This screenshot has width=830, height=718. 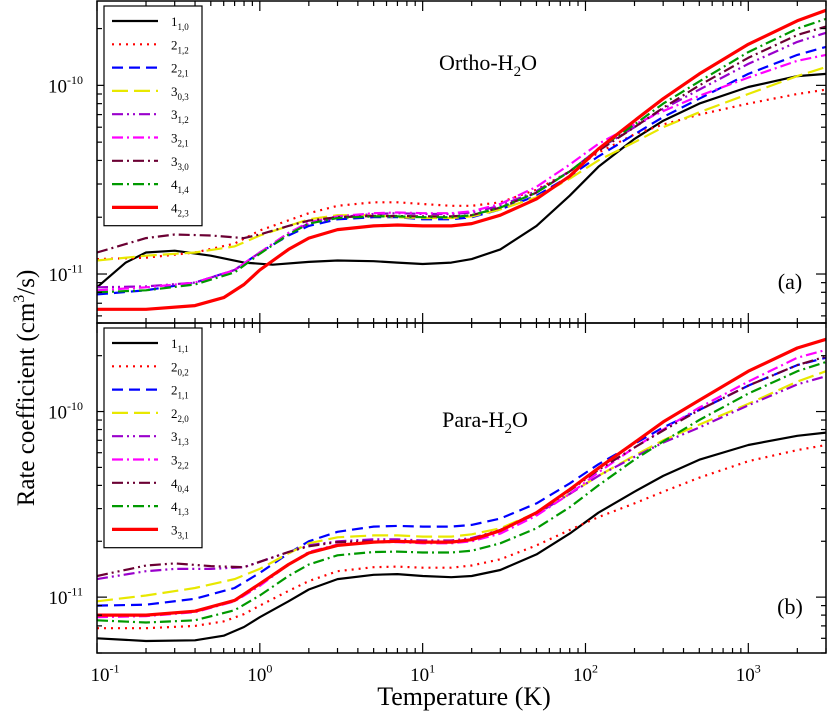 I want to click on legend-label: 22,0, so click(x=180, y=415).